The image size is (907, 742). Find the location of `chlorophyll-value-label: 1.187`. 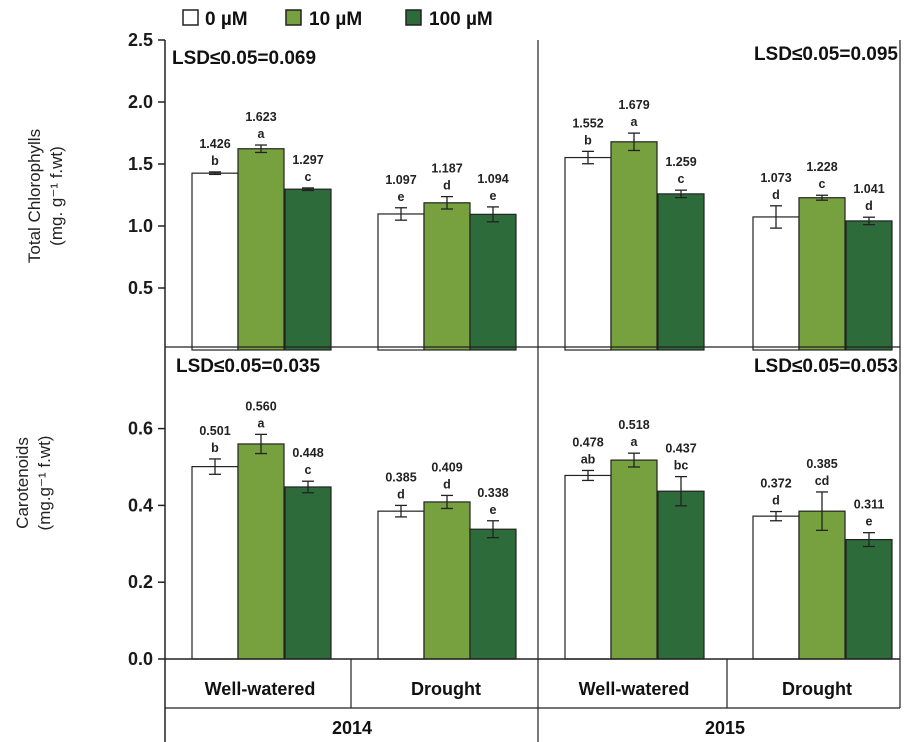

chlorophyll-value-label: 1.187 is located at coordinates (446, 169).